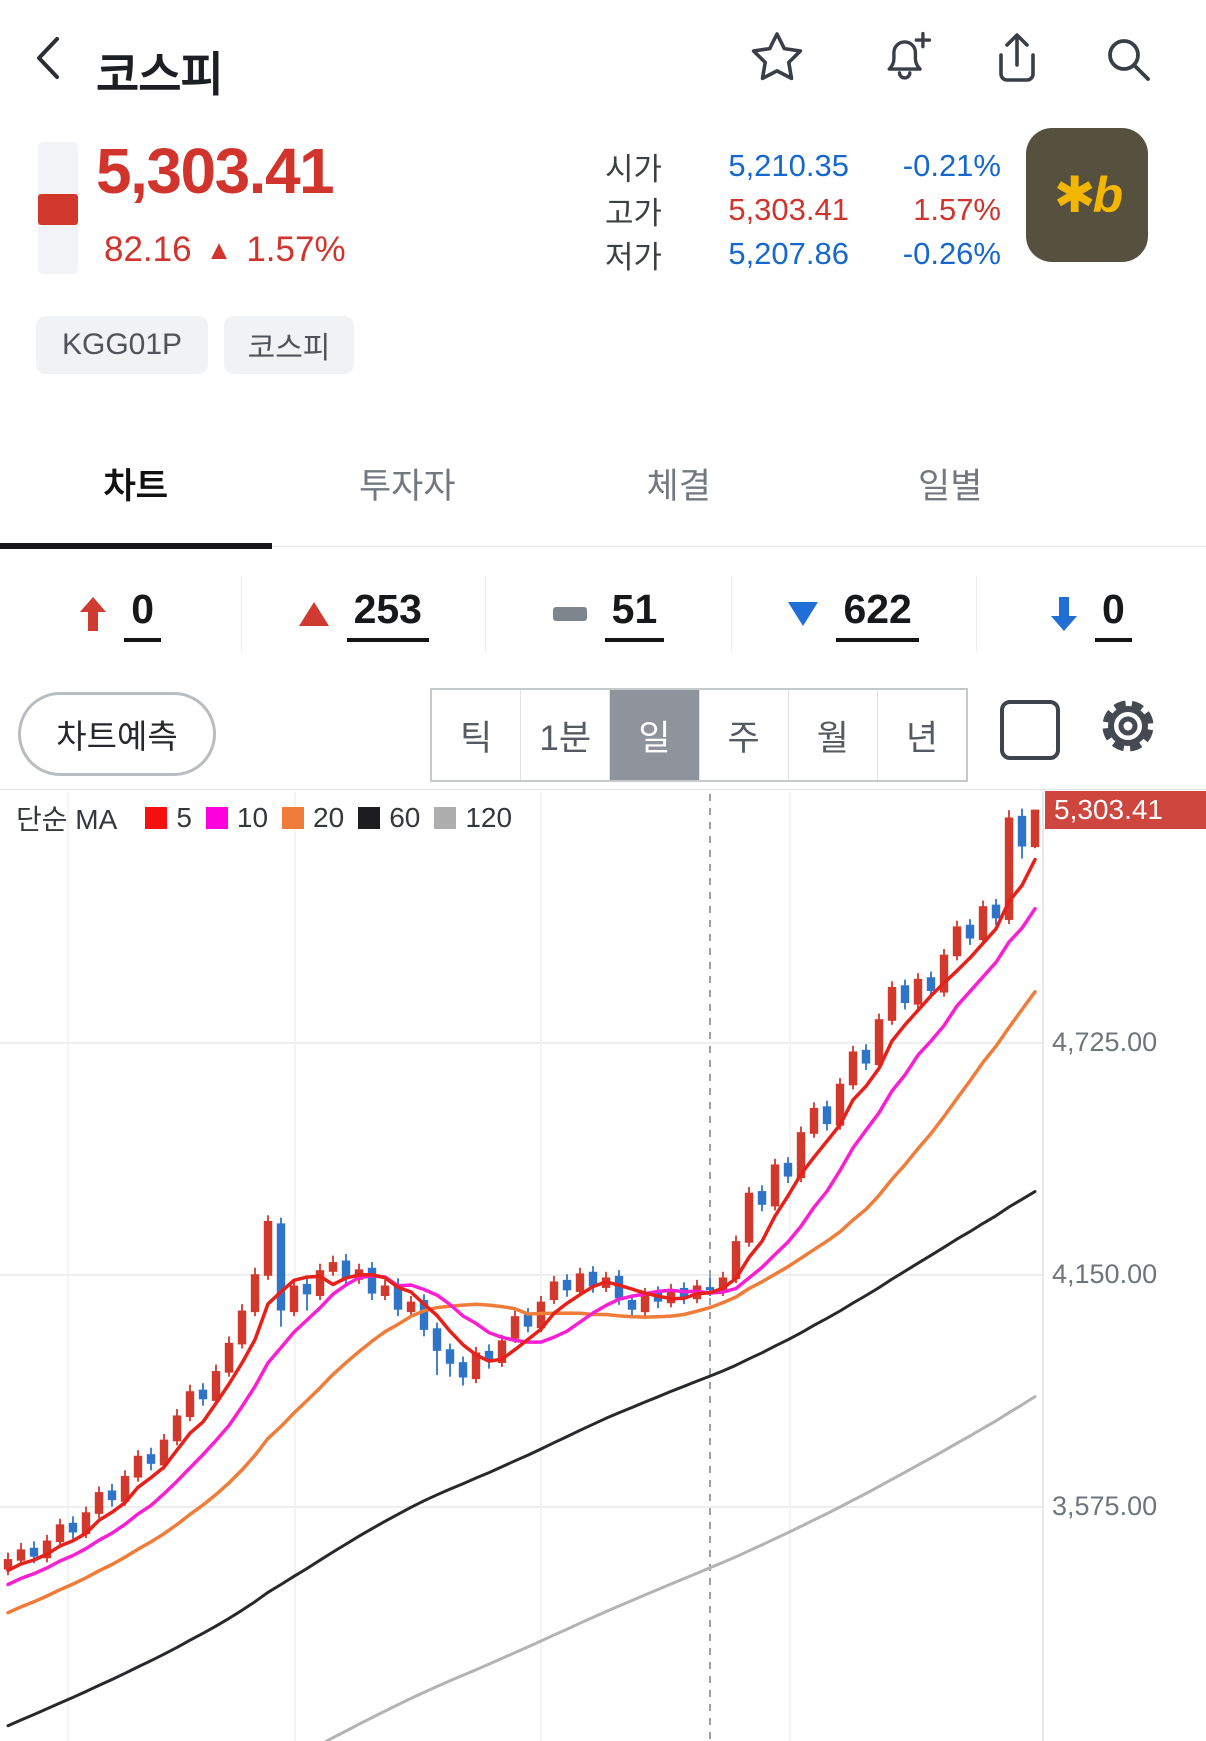  Describe the element at coordinates (603, 789) in the screenshot. I see `chart-top-divider` at that location.